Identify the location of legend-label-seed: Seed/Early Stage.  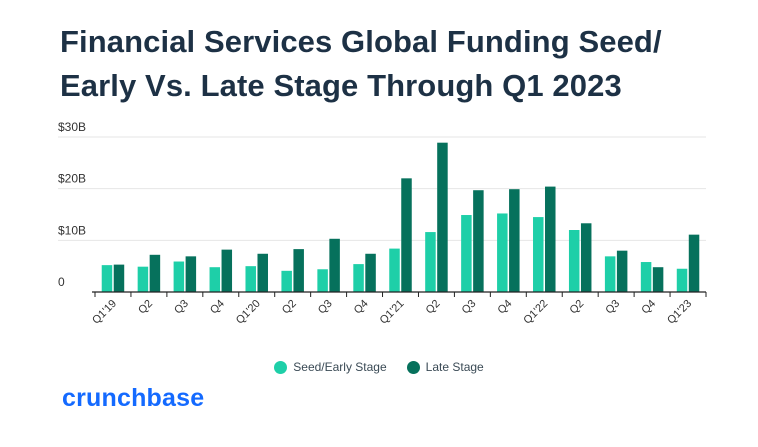
(340, 367).